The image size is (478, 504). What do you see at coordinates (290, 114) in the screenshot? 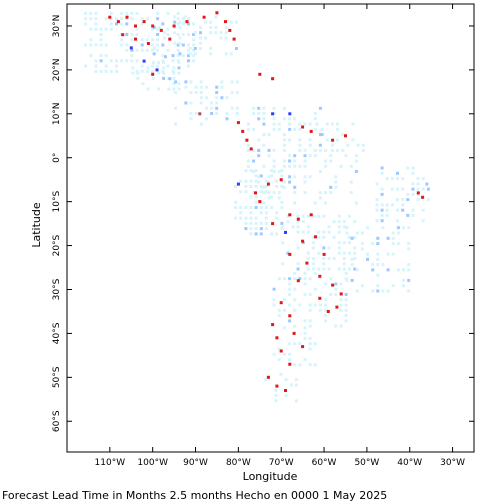
I see `marker-blue` at bounding box center [290, 114].